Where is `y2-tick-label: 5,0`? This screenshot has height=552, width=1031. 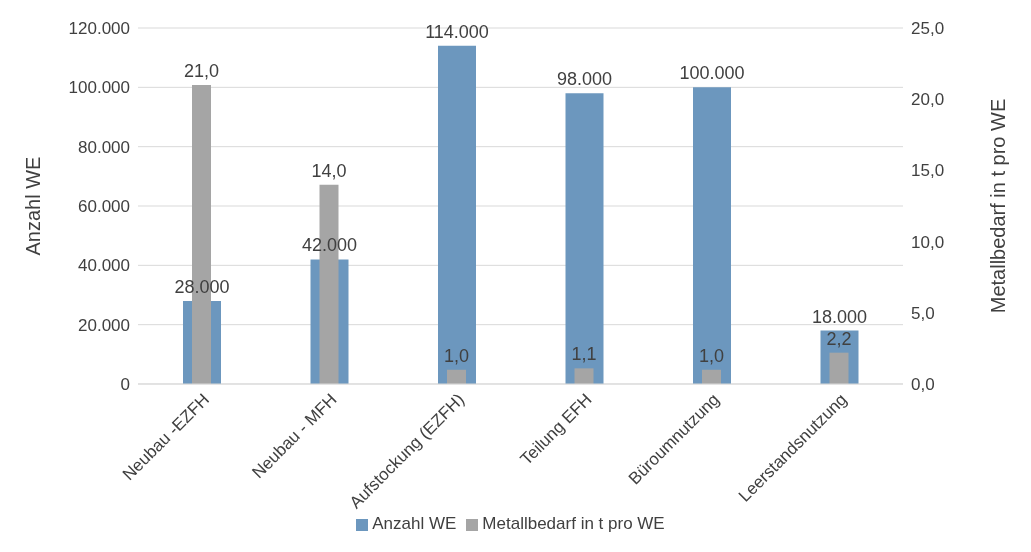 y2-tick-label: 5,0 is located at coordinates (923, 313).